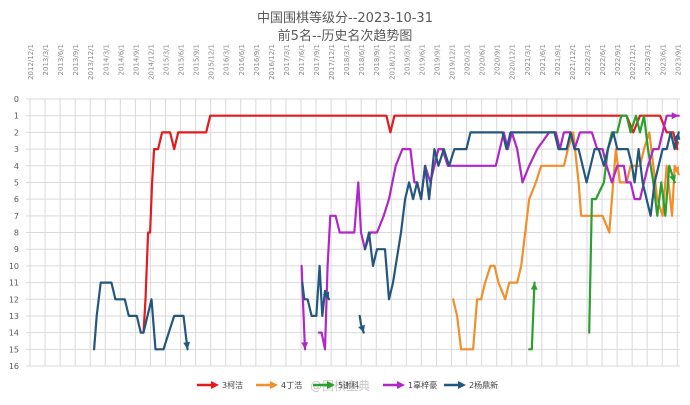 This screenshot has width=690, height=405. What do you see at coordinates (14, 316) in the screenshot?
I see `y-tick-label: 13` at bounding box center [14, 316].